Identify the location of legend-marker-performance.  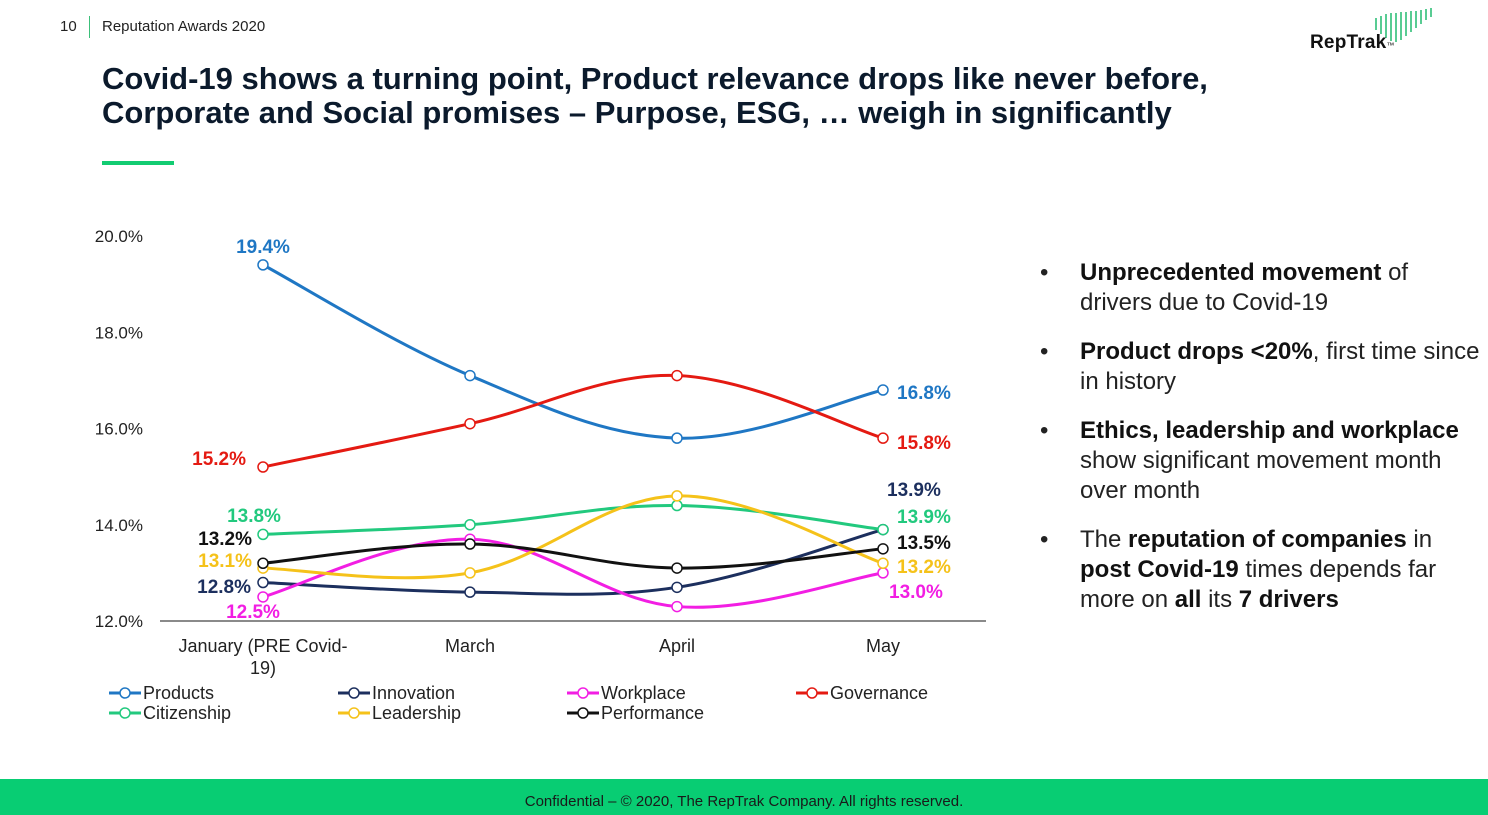
(583, 713).